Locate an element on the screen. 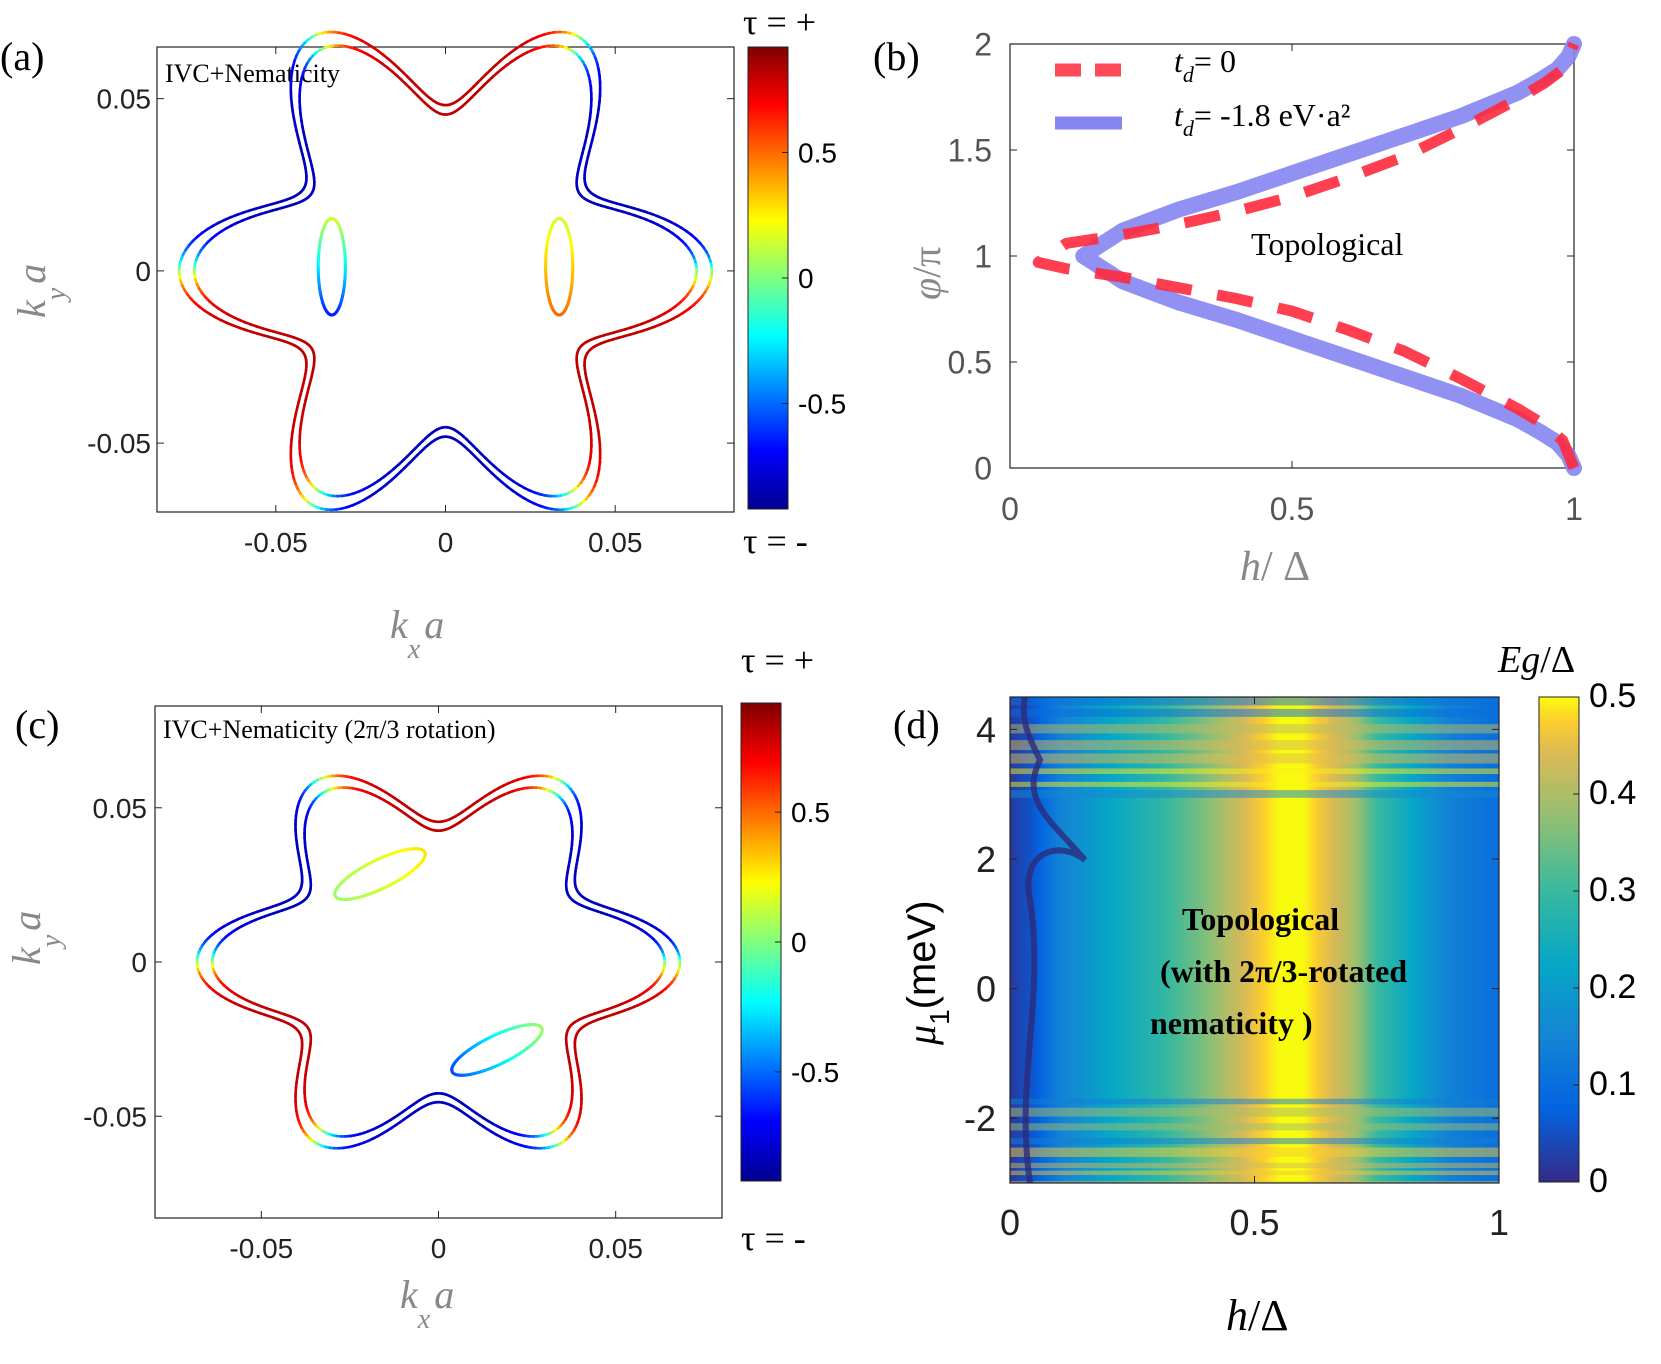  panel-label-c: (c) is located at coordinates (37, 724).